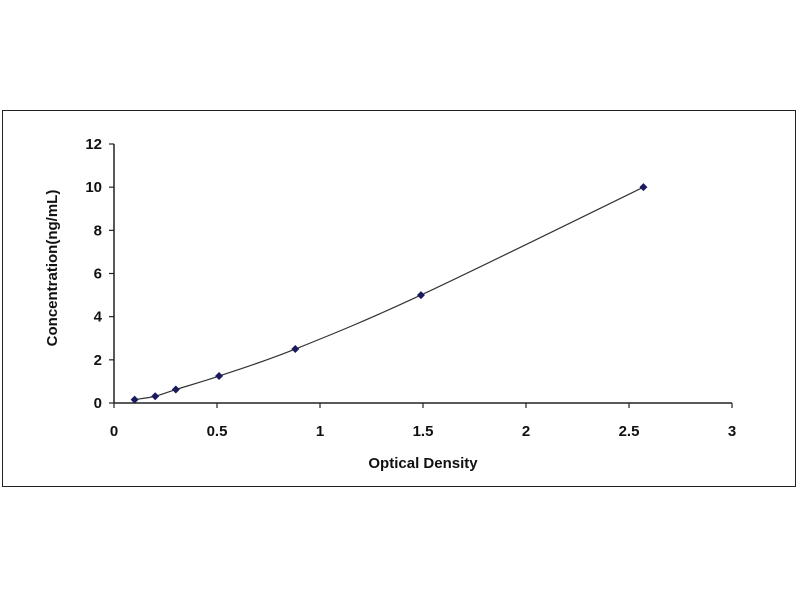  I want to click on y-tick-label: 2, so click(98, 360).